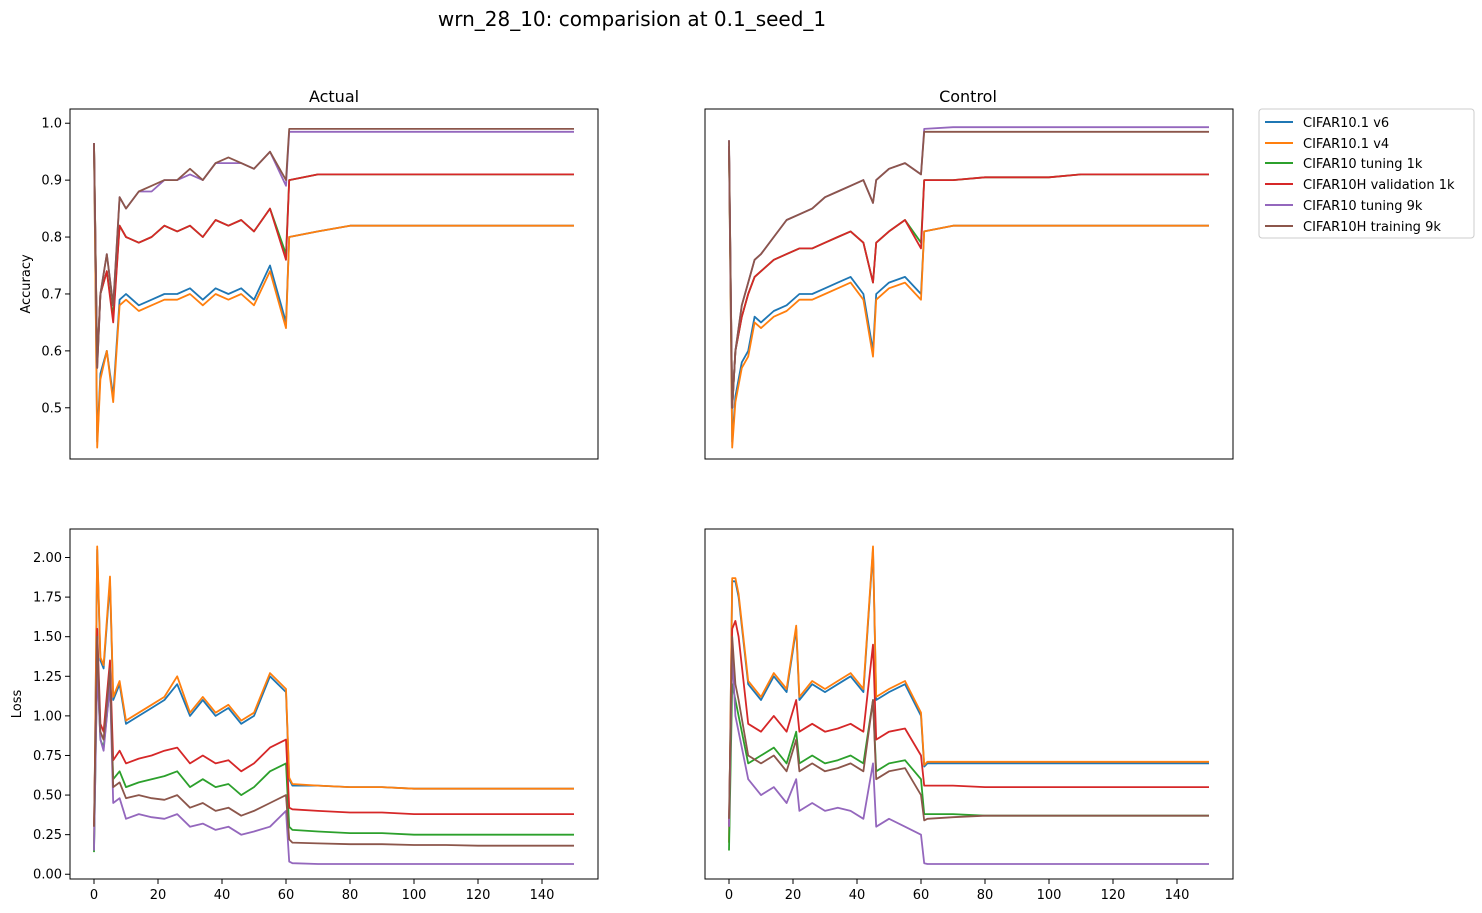 The width and height of the screenshot is (1482, 913). I want to click on panel-control-accuracy: Control, so click(969, 273).